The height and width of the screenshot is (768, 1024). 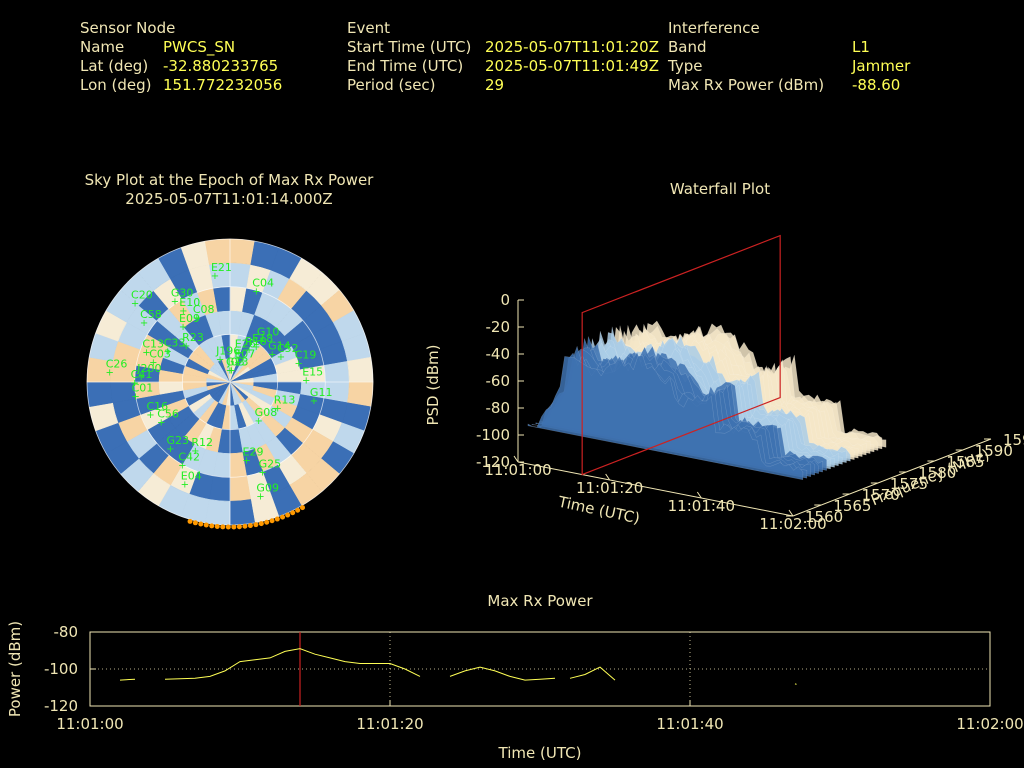 I want to click on waterfall-ridge, so click(x=665, y=418).